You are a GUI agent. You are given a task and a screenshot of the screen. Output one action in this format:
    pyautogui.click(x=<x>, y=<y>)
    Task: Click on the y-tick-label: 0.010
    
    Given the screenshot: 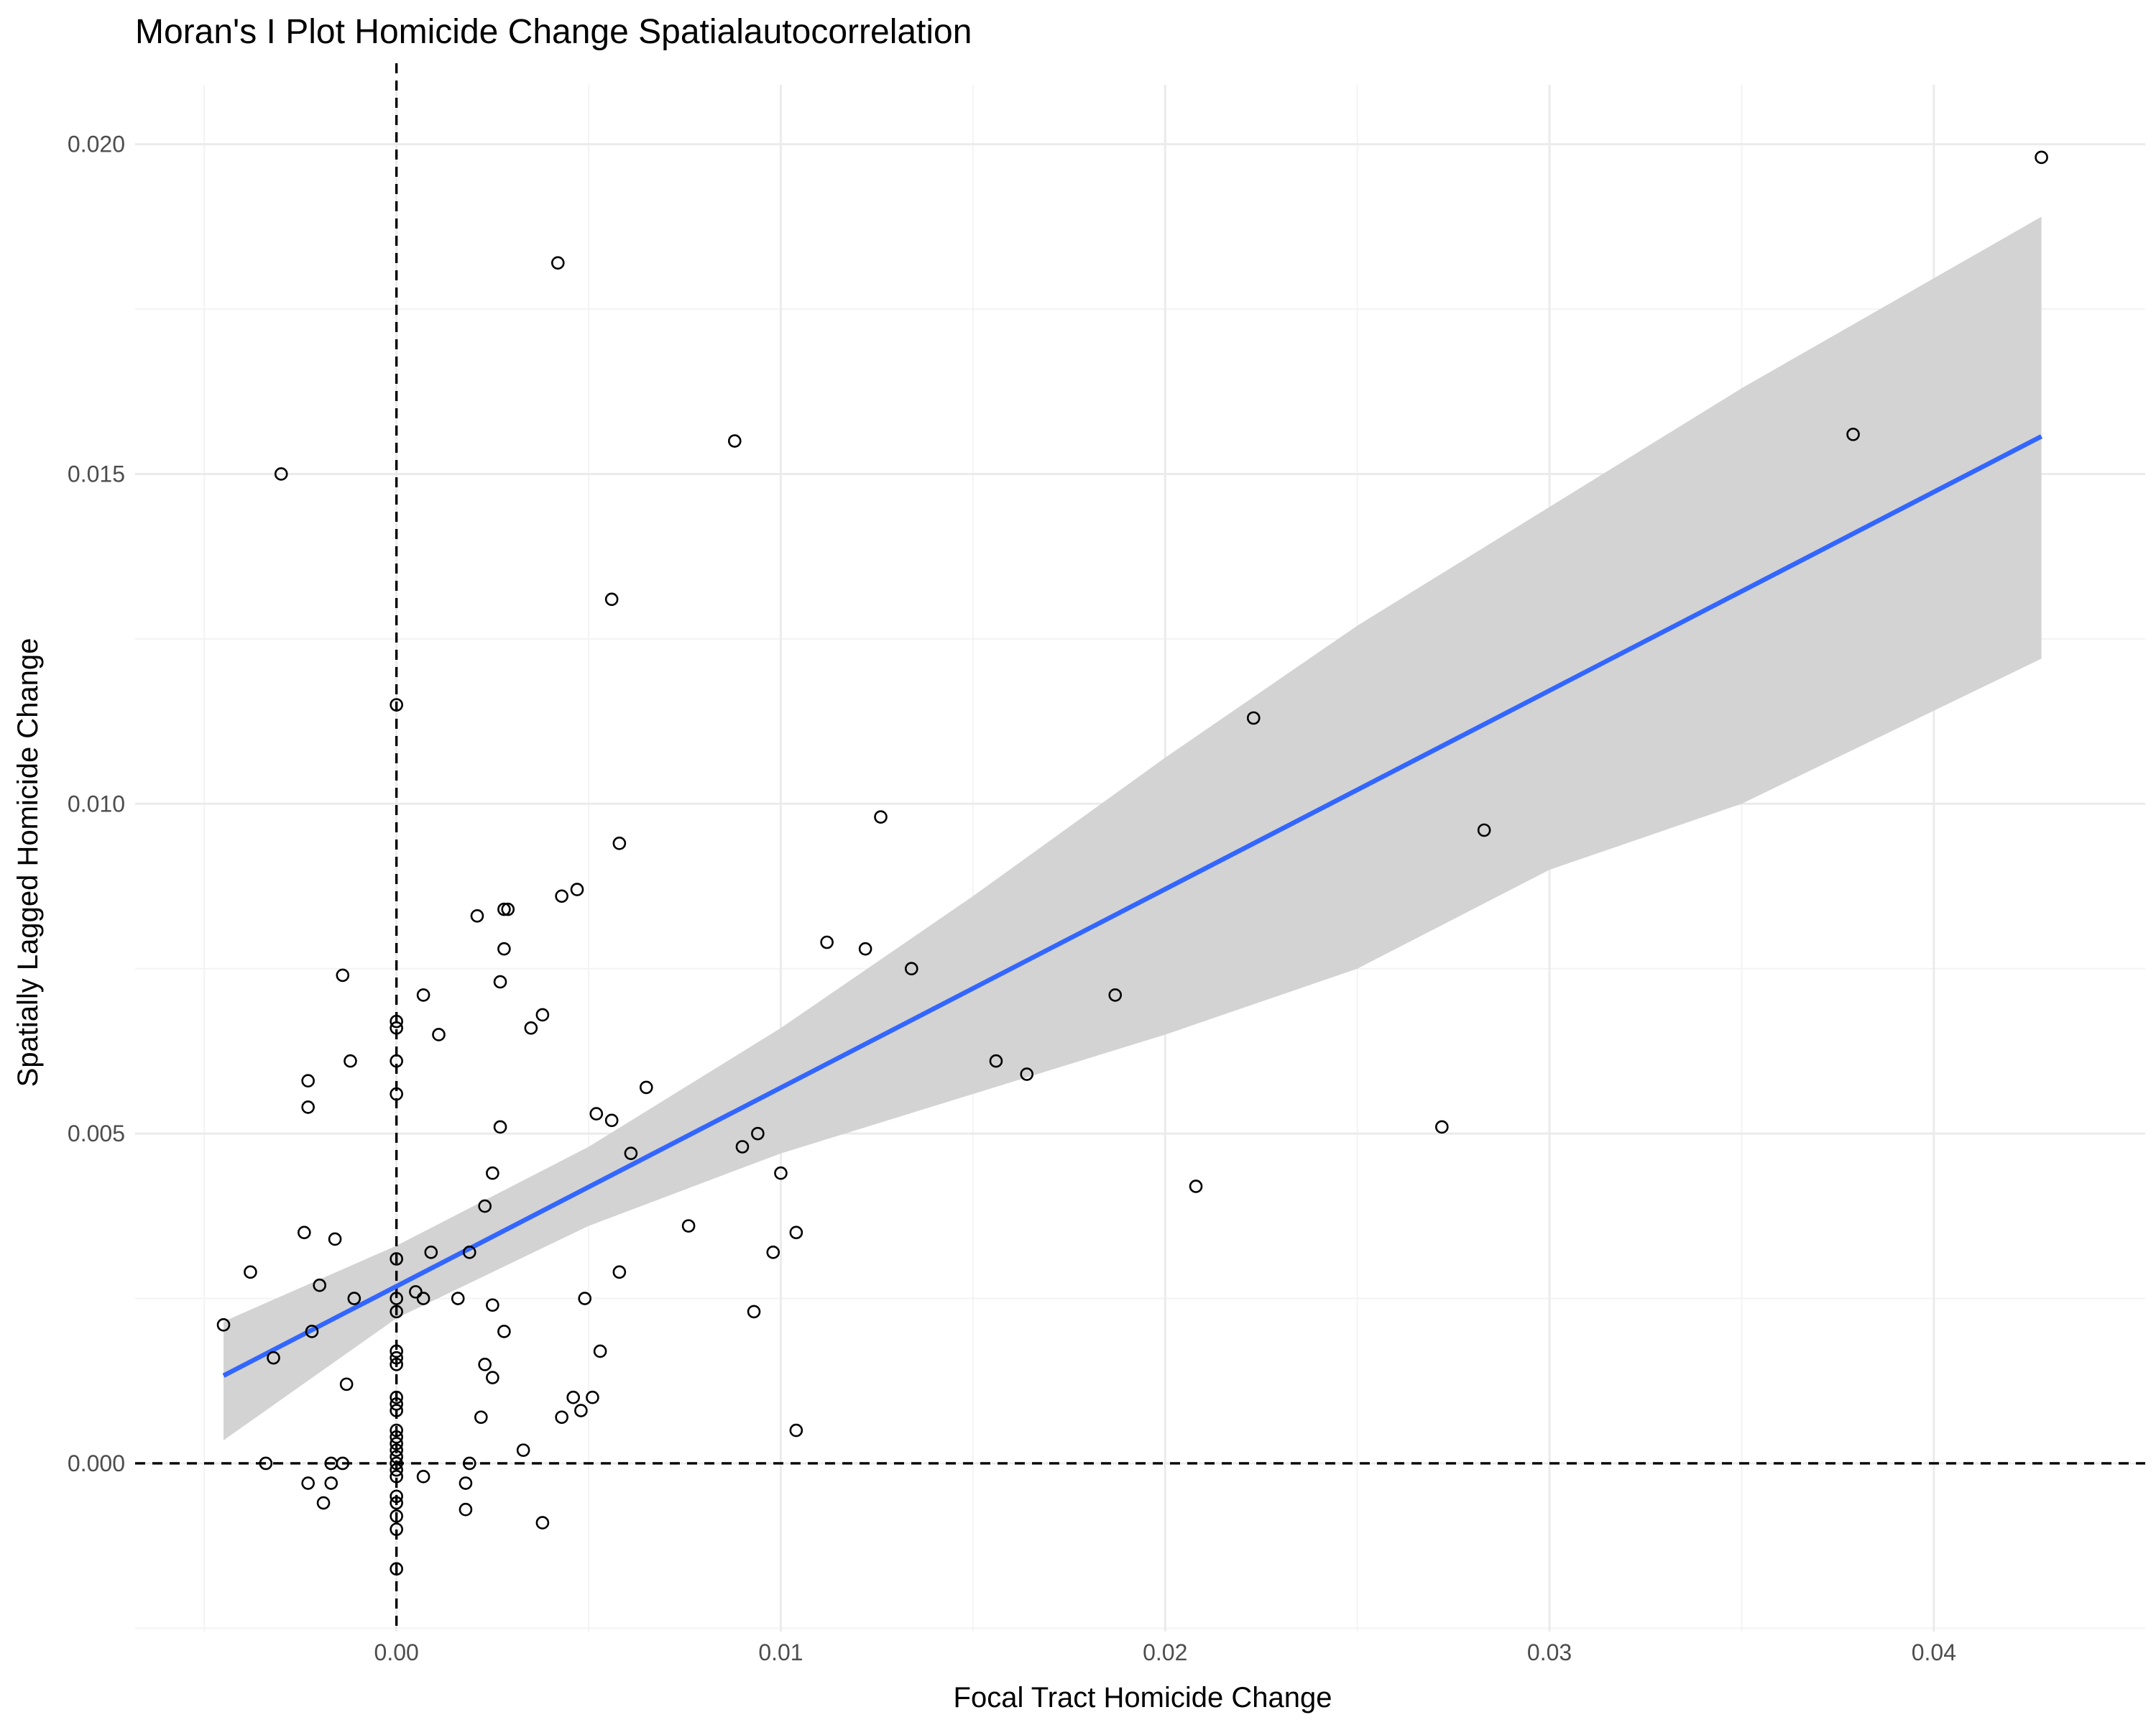 What is the action you would take?
    pyautogui.click(x=96, y=803)
    